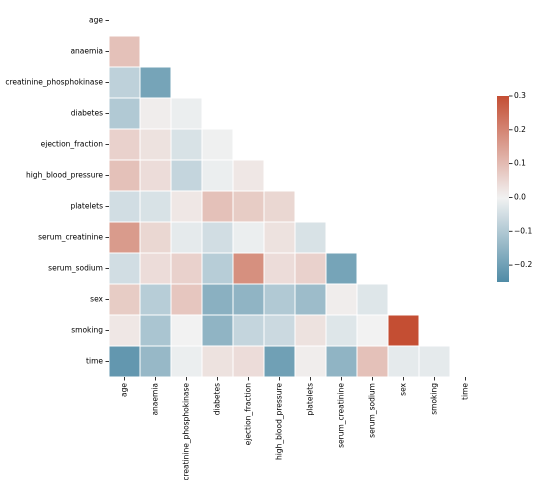 The image size is (536, 480). What do you see at coordinates (75, 268) in the screenshot?
I see `y-tick-label-serum_sodium: serum_sodium` at bounding box center [75, 268].